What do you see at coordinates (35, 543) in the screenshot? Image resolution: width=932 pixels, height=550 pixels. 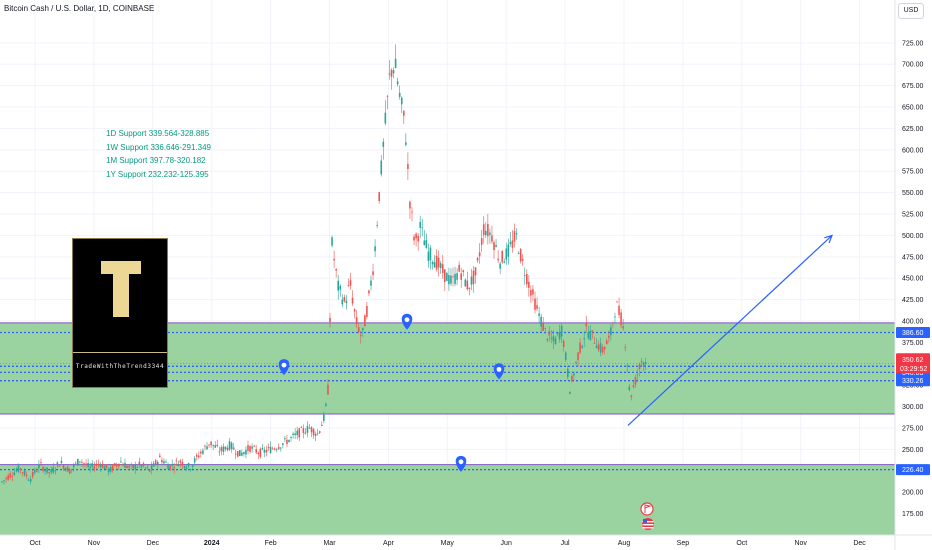 I see `x-tick-label: Oct` at bounding box center [35, 543].